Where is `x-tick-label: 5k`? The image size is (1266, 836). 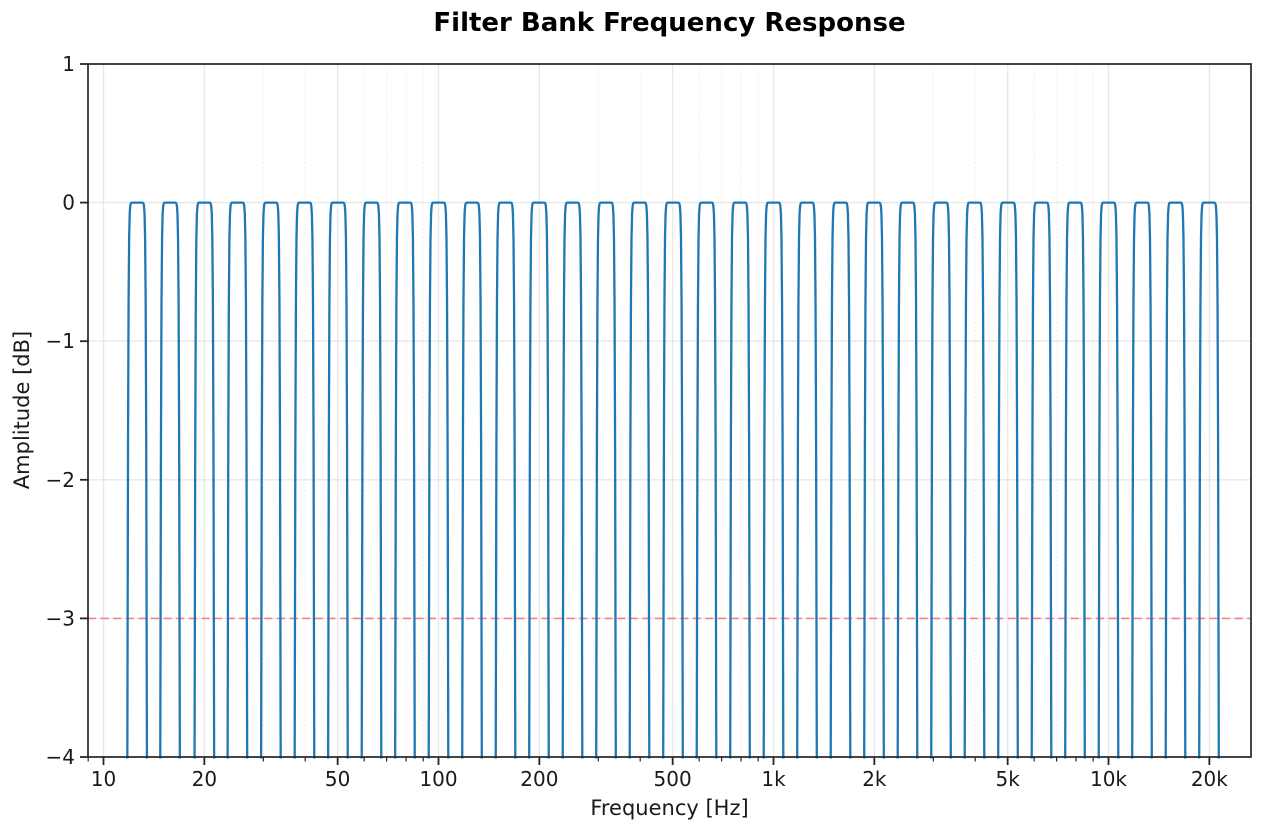
x-tick-label: 5k is located at coordinates (1007, 779).